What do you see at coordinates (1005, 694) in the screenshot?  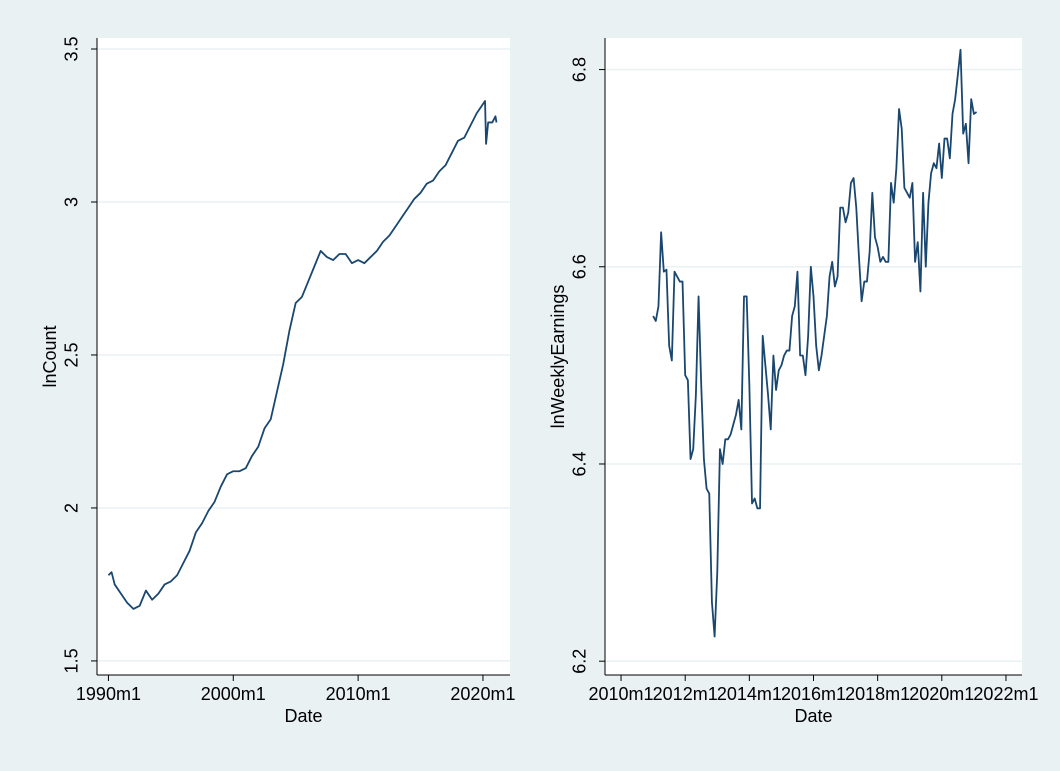 I see `x-tick-label: 2022m1` at bounding box center [1005, 694].